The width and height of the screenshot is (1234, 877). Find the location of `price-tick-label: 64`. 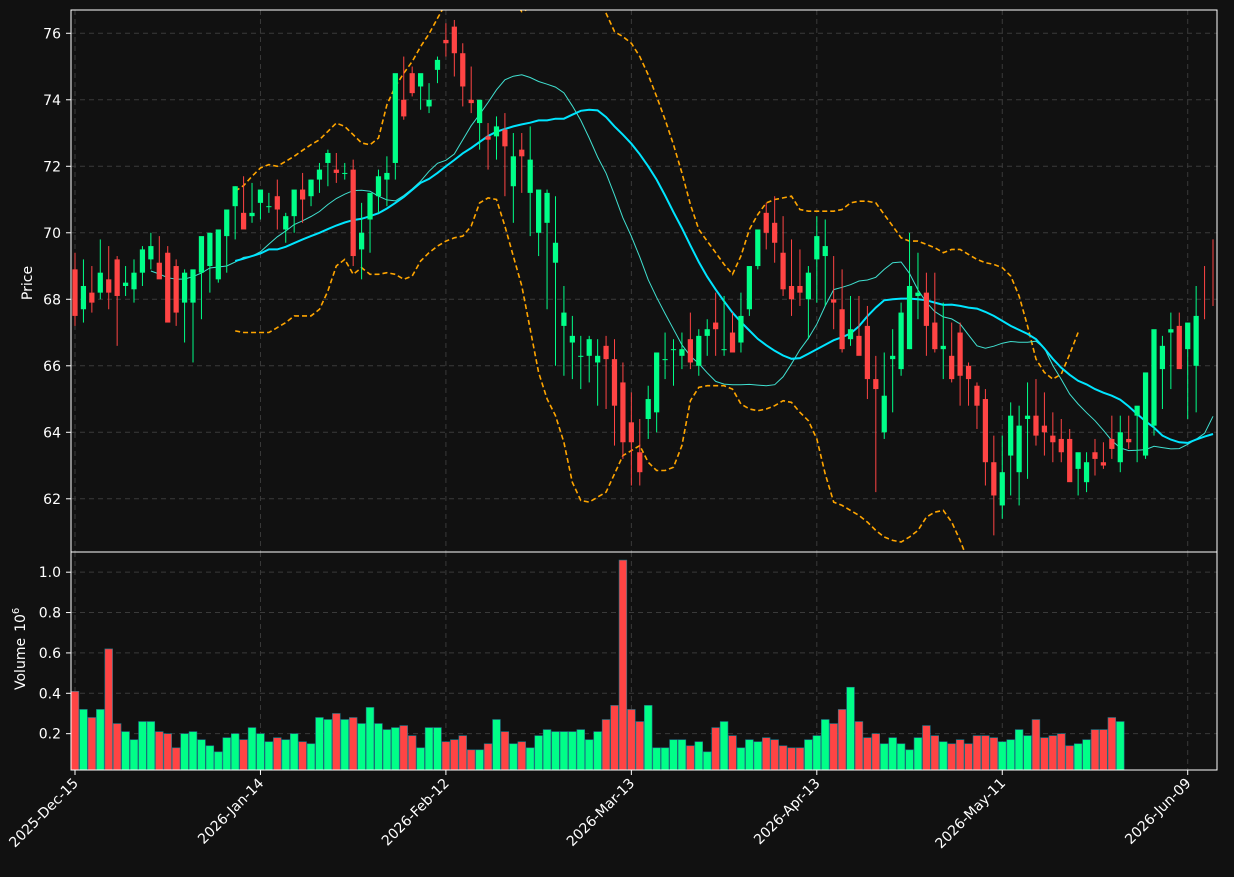

price-tick-label: 64 is located at coordinates (52, 433).